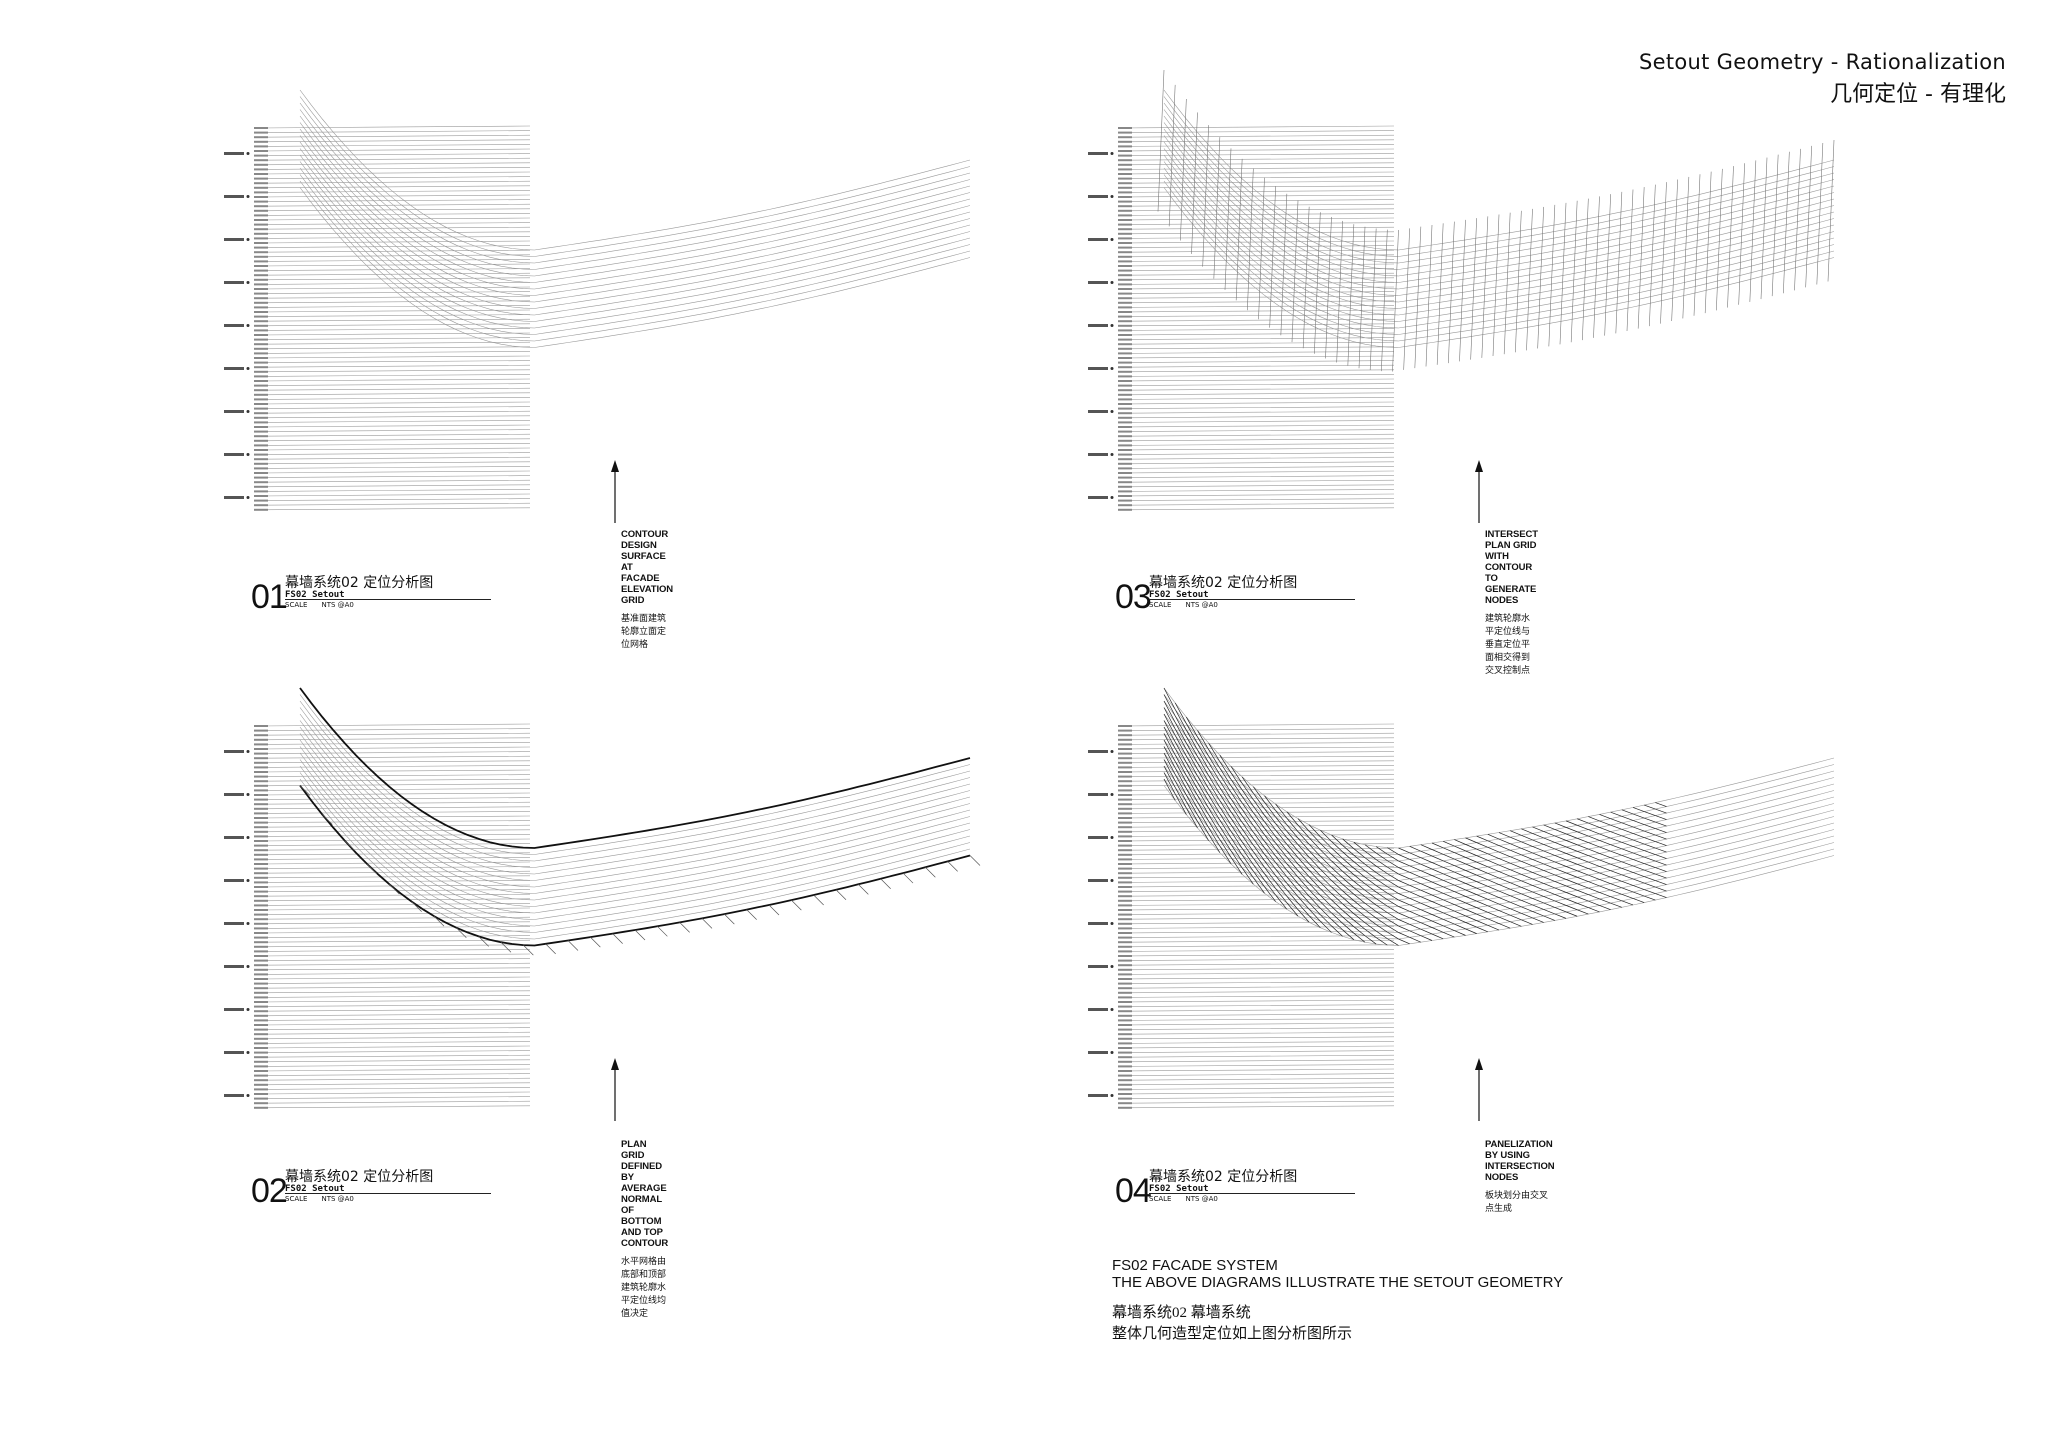  Describe the element at coordinates (1517, 1201) in the screenshot. I see `callout-text-zh: 板块划分由交叉点生成` at that location.